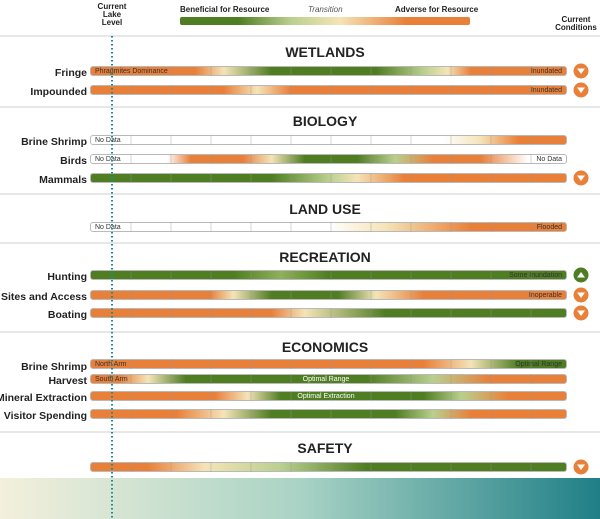 Image resolution: width=600 pixels, height=519 pixels. What do you see at coordinates (111, 364) in the screenshot?
I see `bar-note: North Arm` at bounding box center [111, 364].